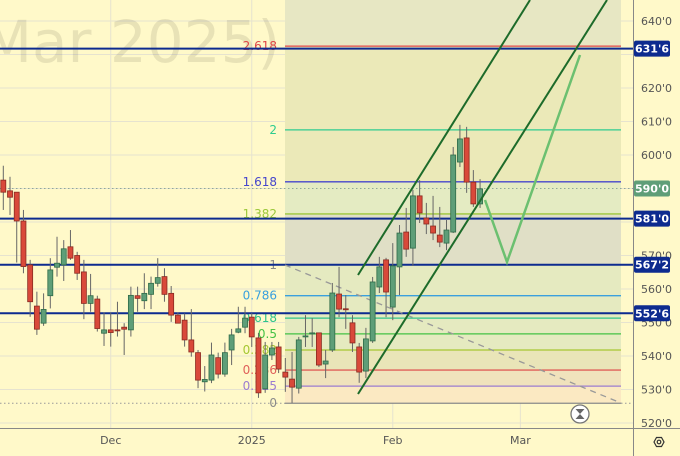 This screenshot has height=456, width=680. I want to click on price-axis-label: 620'0, so click(656, 88).